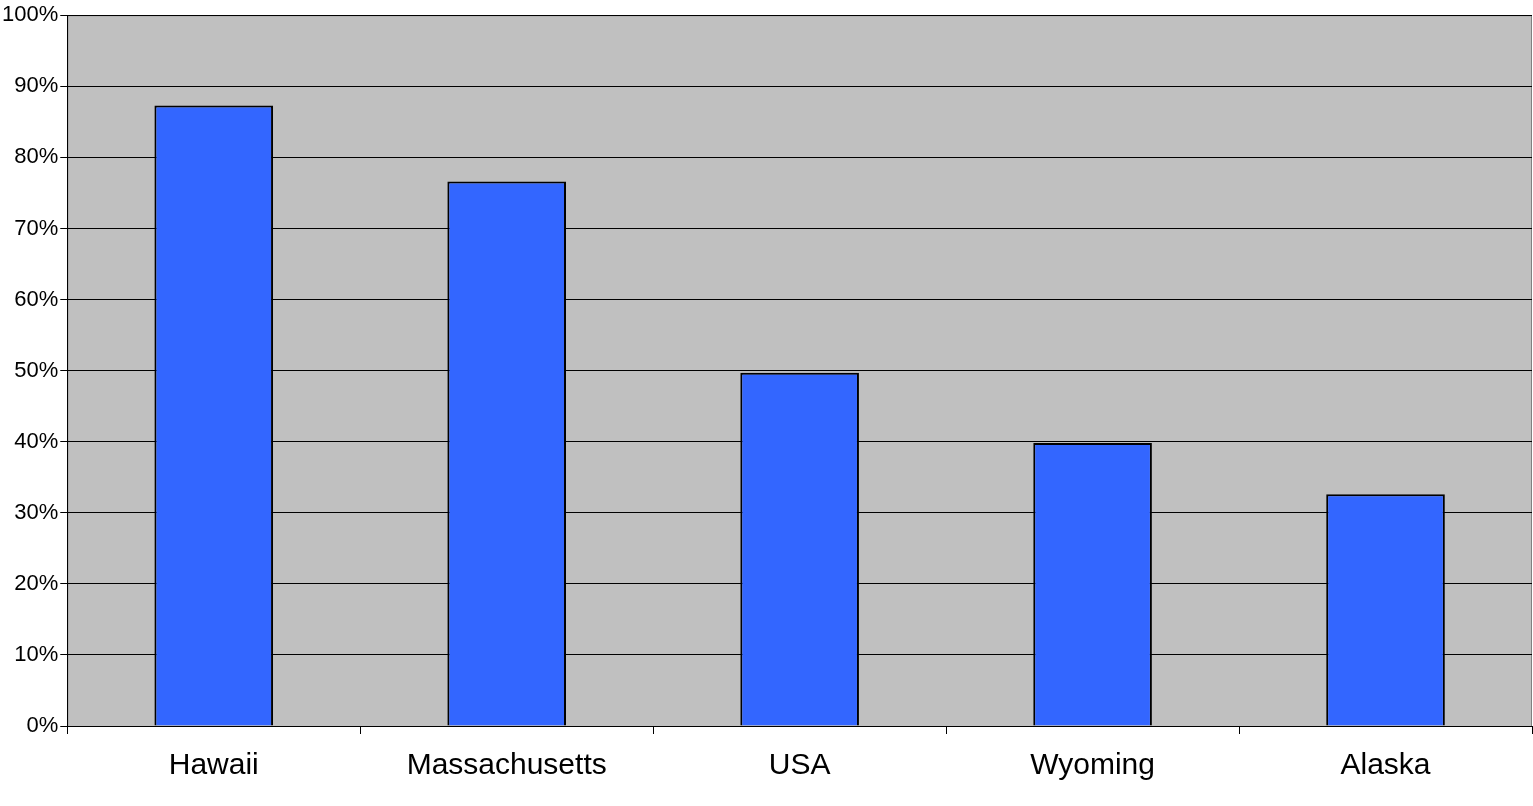  I want to click on x-tick-label: USA, so click(799, 764).